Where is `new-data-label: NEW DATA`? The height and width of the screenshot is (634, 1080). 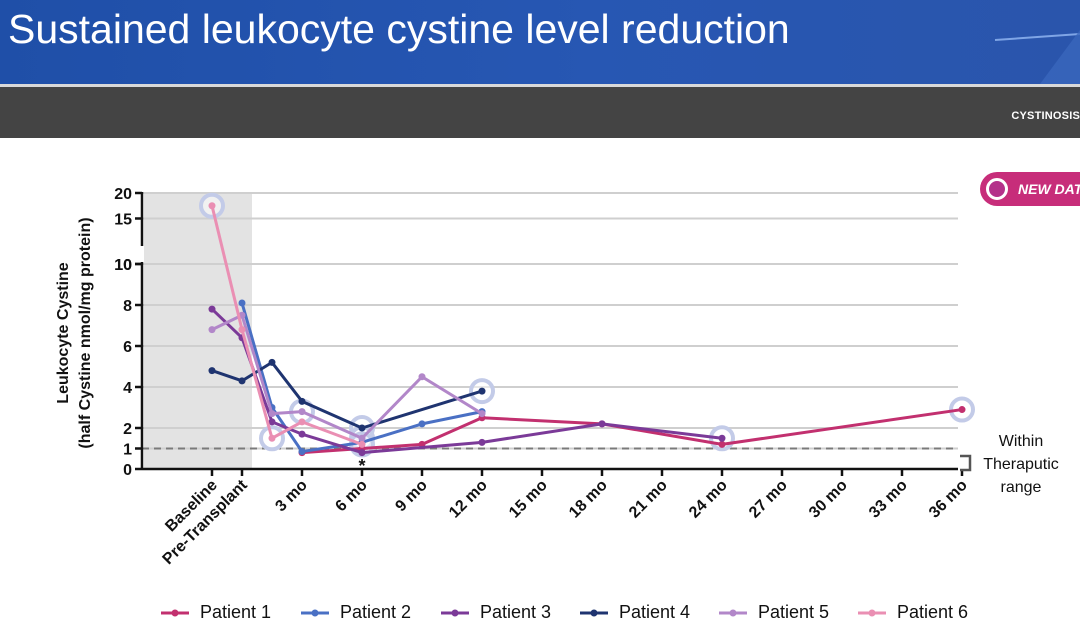
new-data-label: NEW DATA is located at coordinates (1049, 189).